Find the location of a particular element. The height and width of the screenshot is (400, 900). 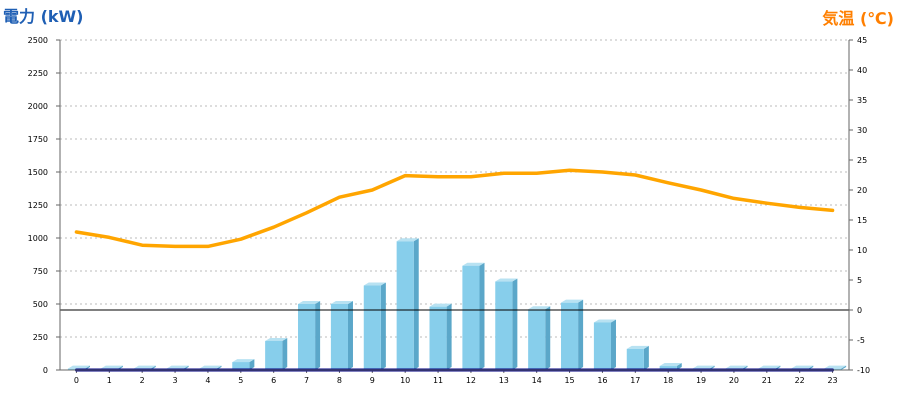

right-tick-label: 30 is located at coordinates (862, 130).